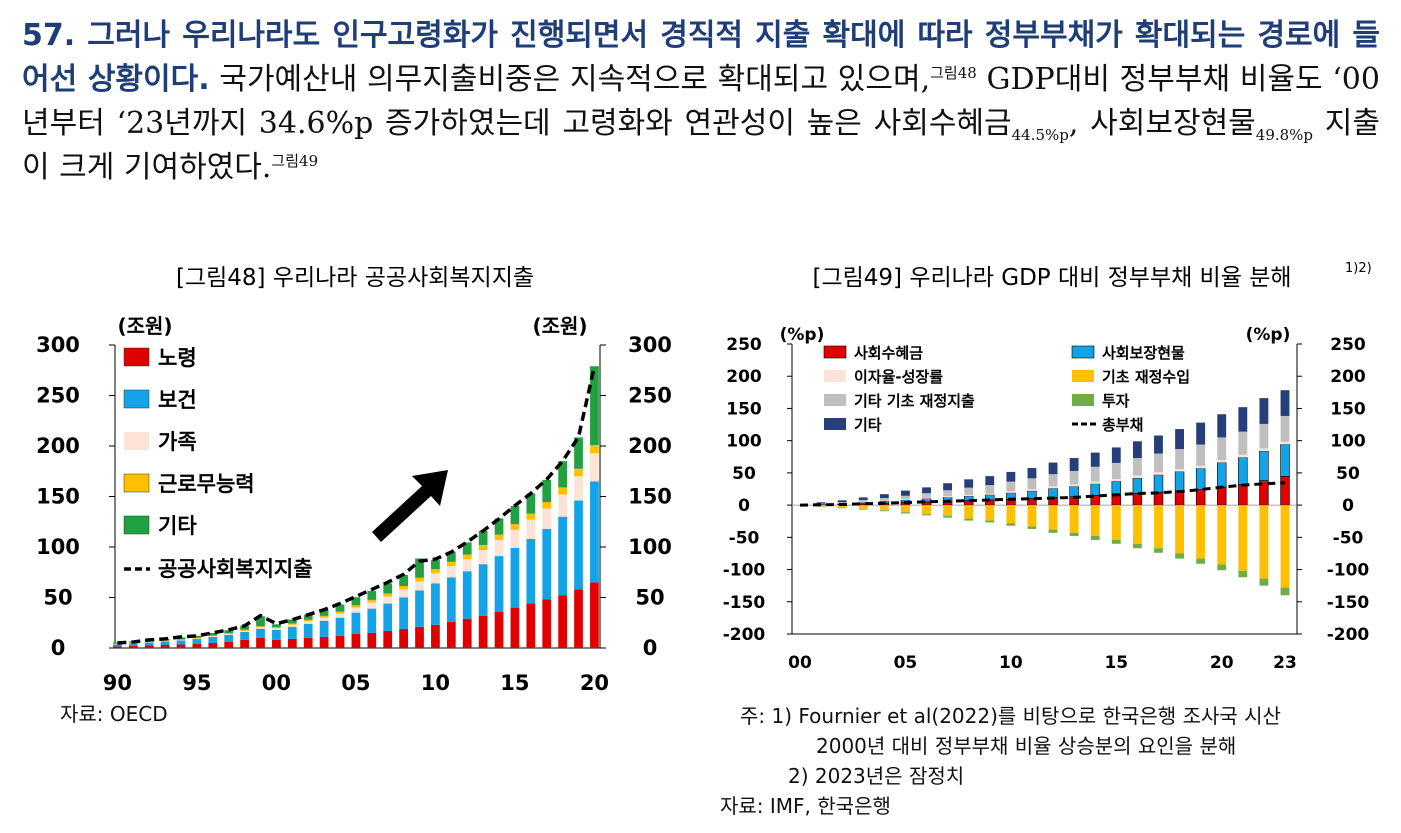 The height and width of the screenshot is (833, 1401). I want to click on bar-기타-1998, so click(244, 627).